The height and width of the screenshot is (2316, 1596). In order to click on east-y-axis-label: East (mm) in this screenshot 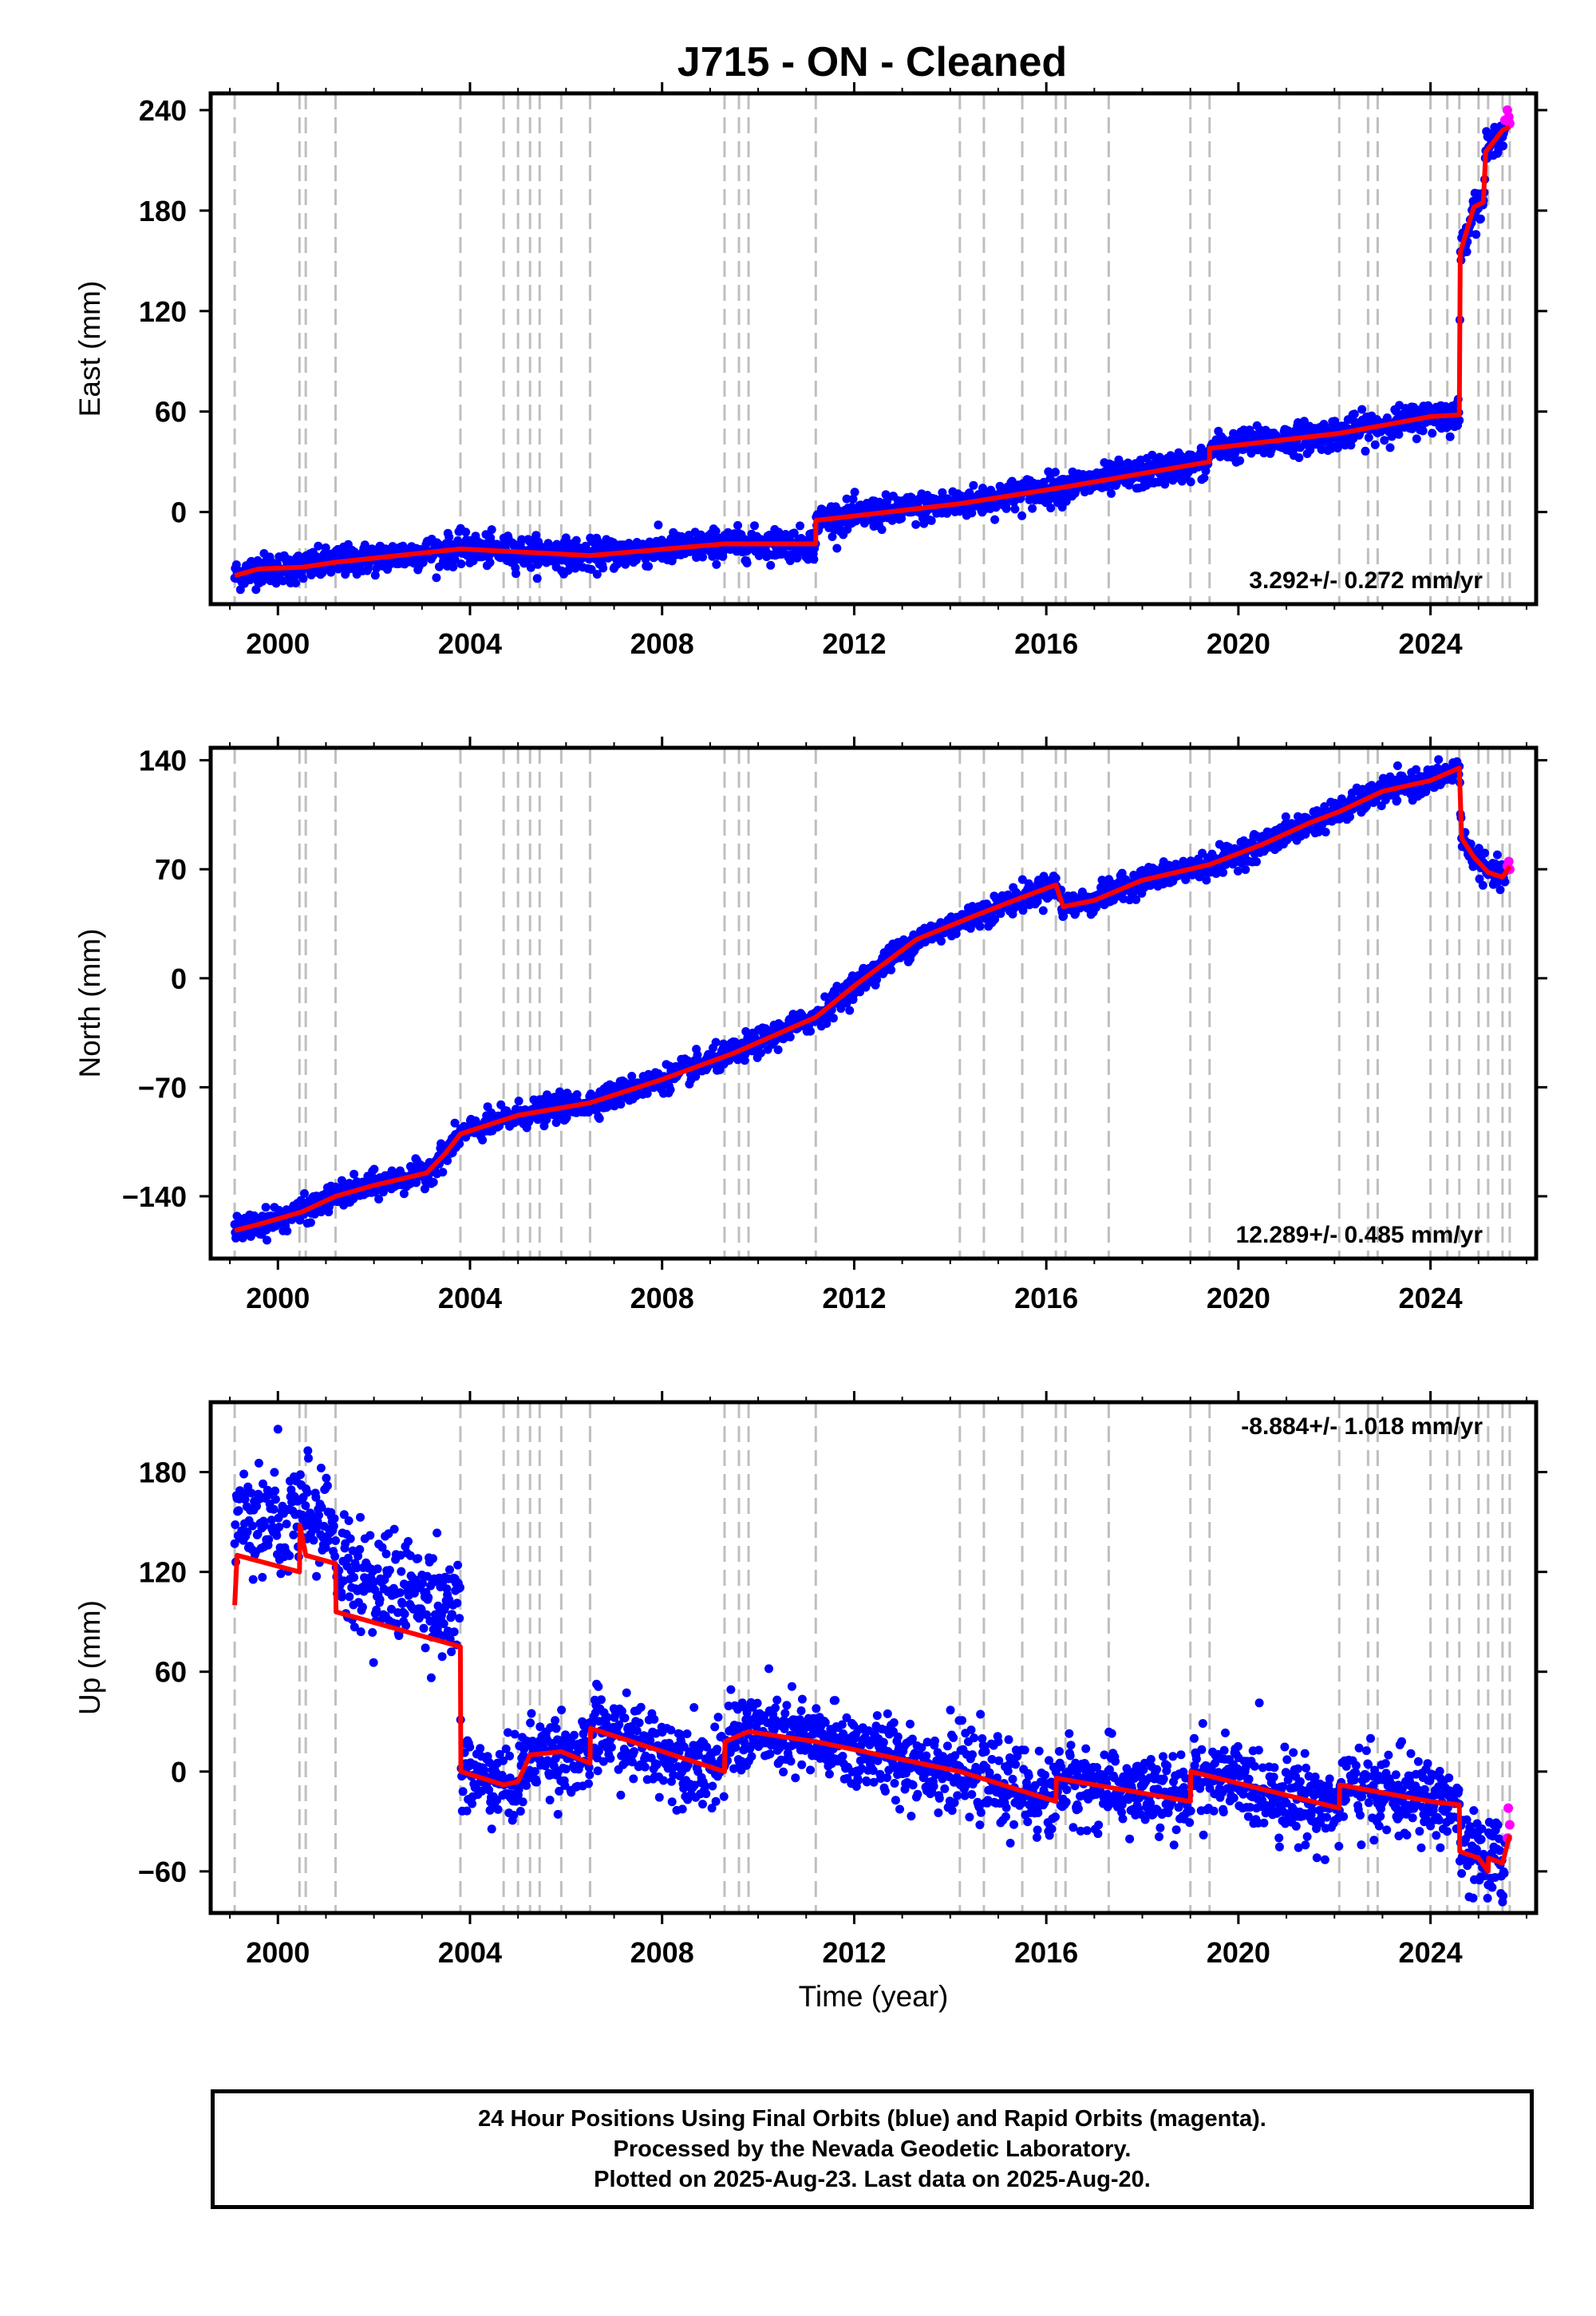, I will do `click(89, 349)`.